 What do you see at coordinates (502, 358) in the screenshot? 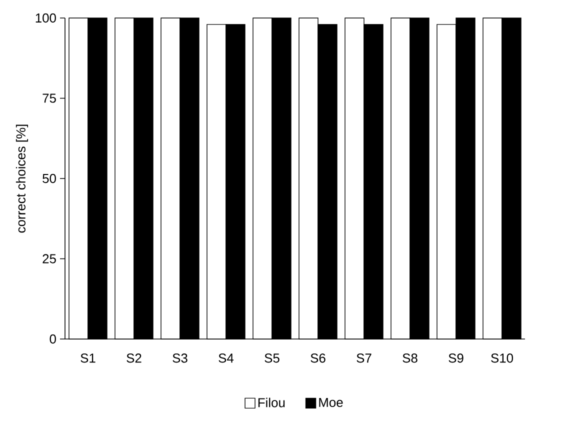
I see `x-tick-label: S10` at bounding box center [502, 358].